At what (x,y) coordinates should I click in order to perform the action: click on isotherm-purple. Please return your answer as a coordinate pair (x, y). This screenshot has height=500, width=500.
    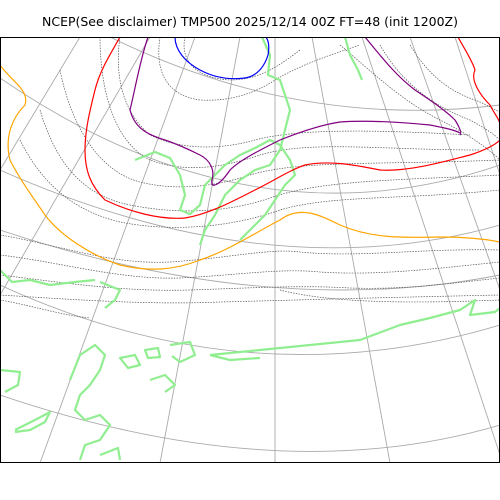
    Looking at the image, I should click on (413, 86).